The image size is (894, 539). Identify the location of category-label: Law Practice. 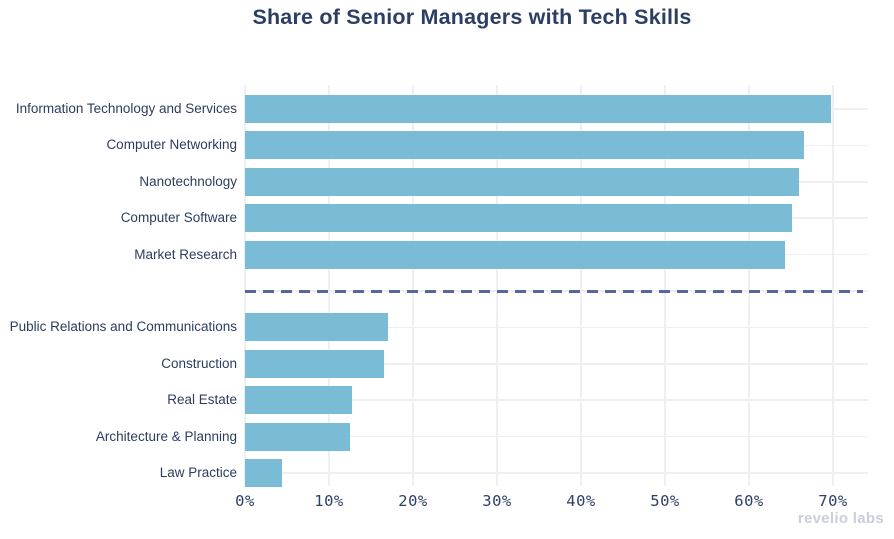
(198, 472).